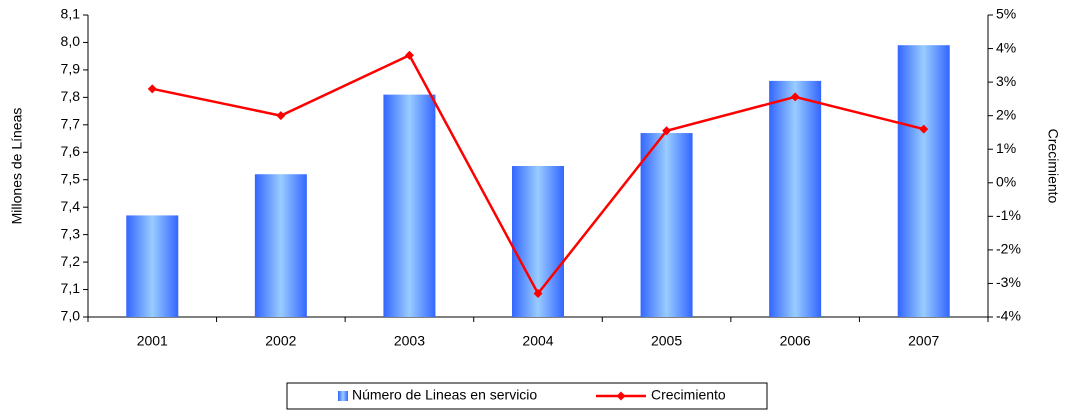 The image size is (1066, 410). I want to click on y2-tick-label: 1%, so click(1006, 148).